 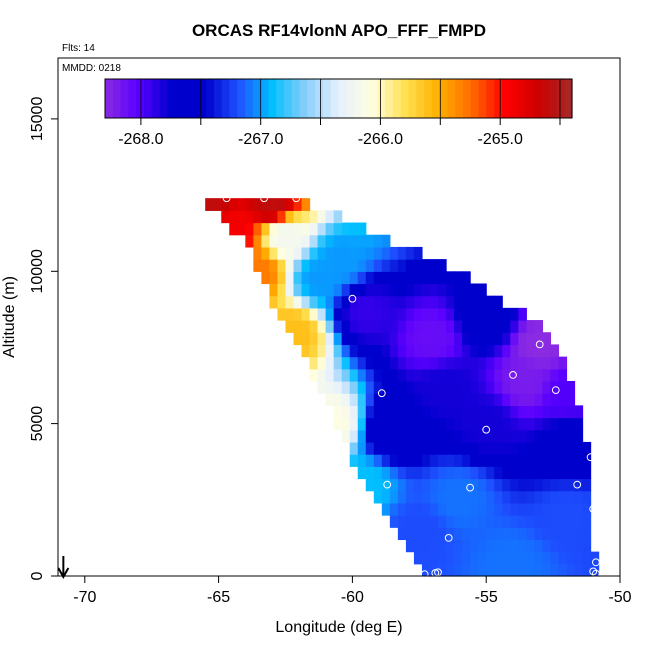 What do you see at coordinates (78, 48) in the screenshot?
I see `flights-label: Flts: 14` at bounding box center [78, 48].